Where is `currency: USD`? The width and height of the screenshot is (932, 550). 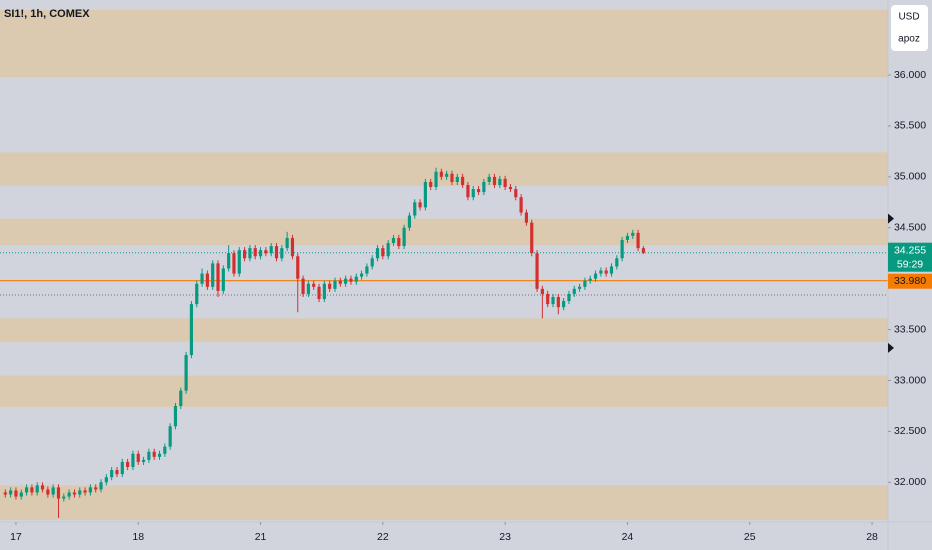 currency: USD is located at coordinates (908, 17).